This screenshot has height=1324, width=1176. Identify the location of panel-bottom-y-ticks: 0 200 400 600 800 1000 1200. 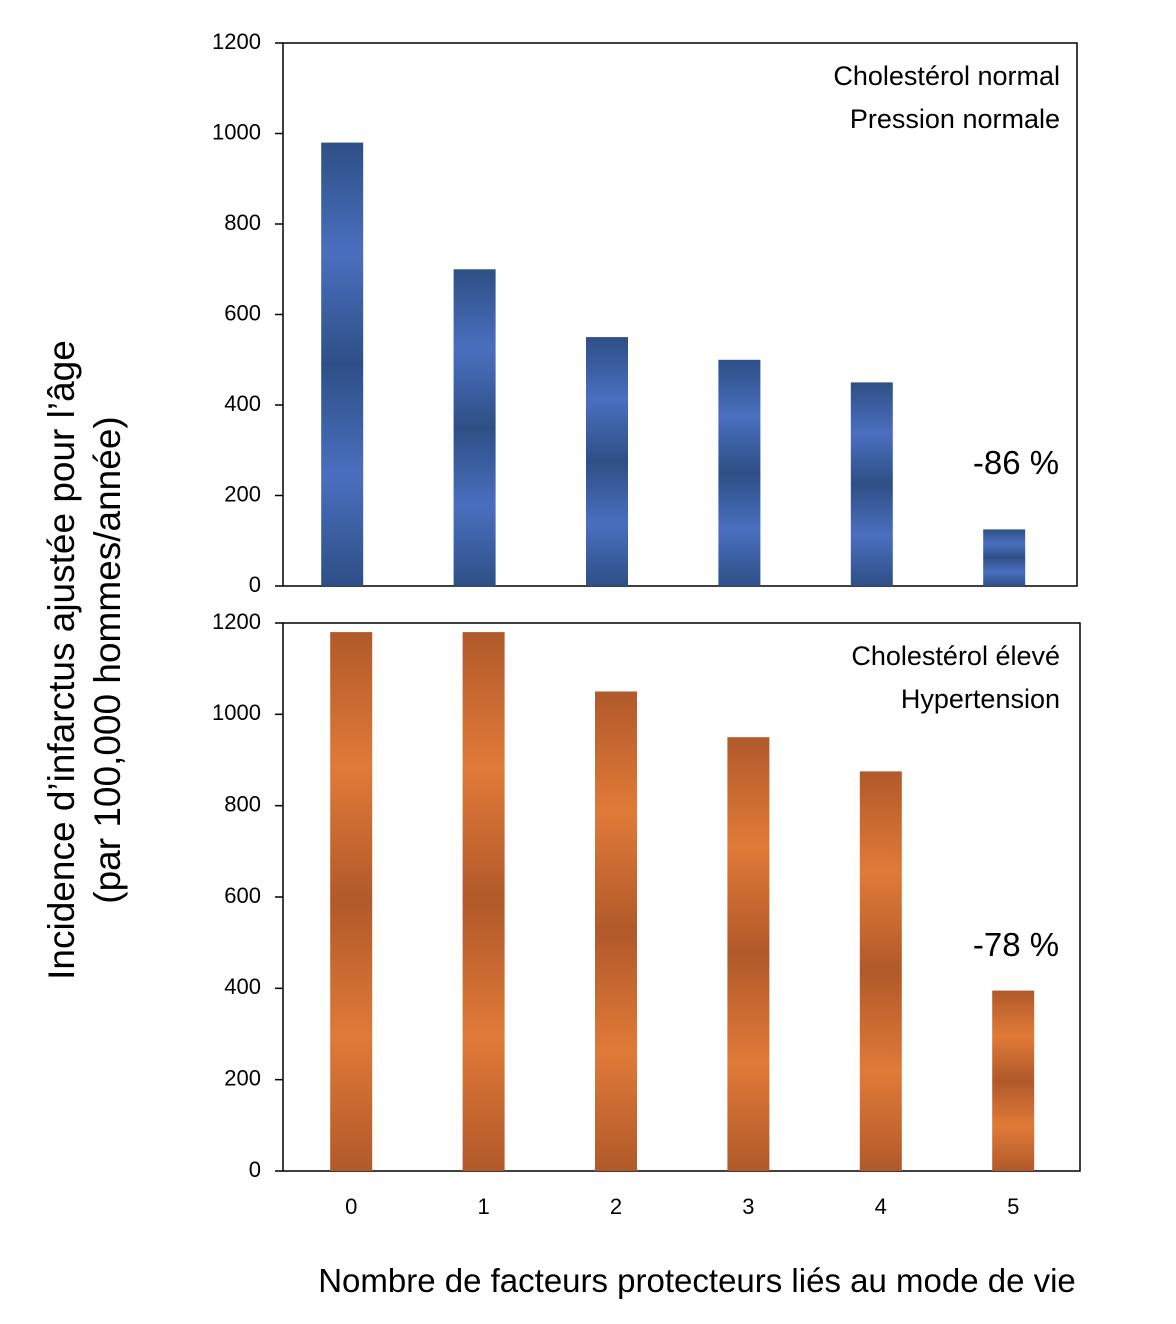
(247, 895).